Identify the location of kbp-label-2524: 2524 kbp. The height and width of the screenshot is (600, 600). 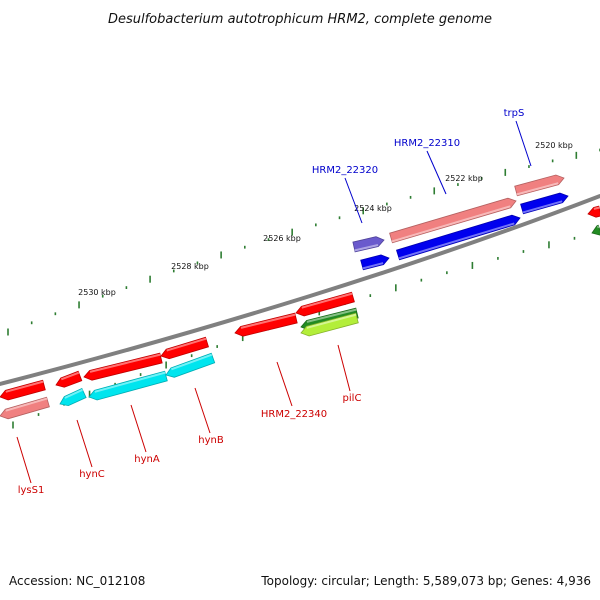
(373, 208).